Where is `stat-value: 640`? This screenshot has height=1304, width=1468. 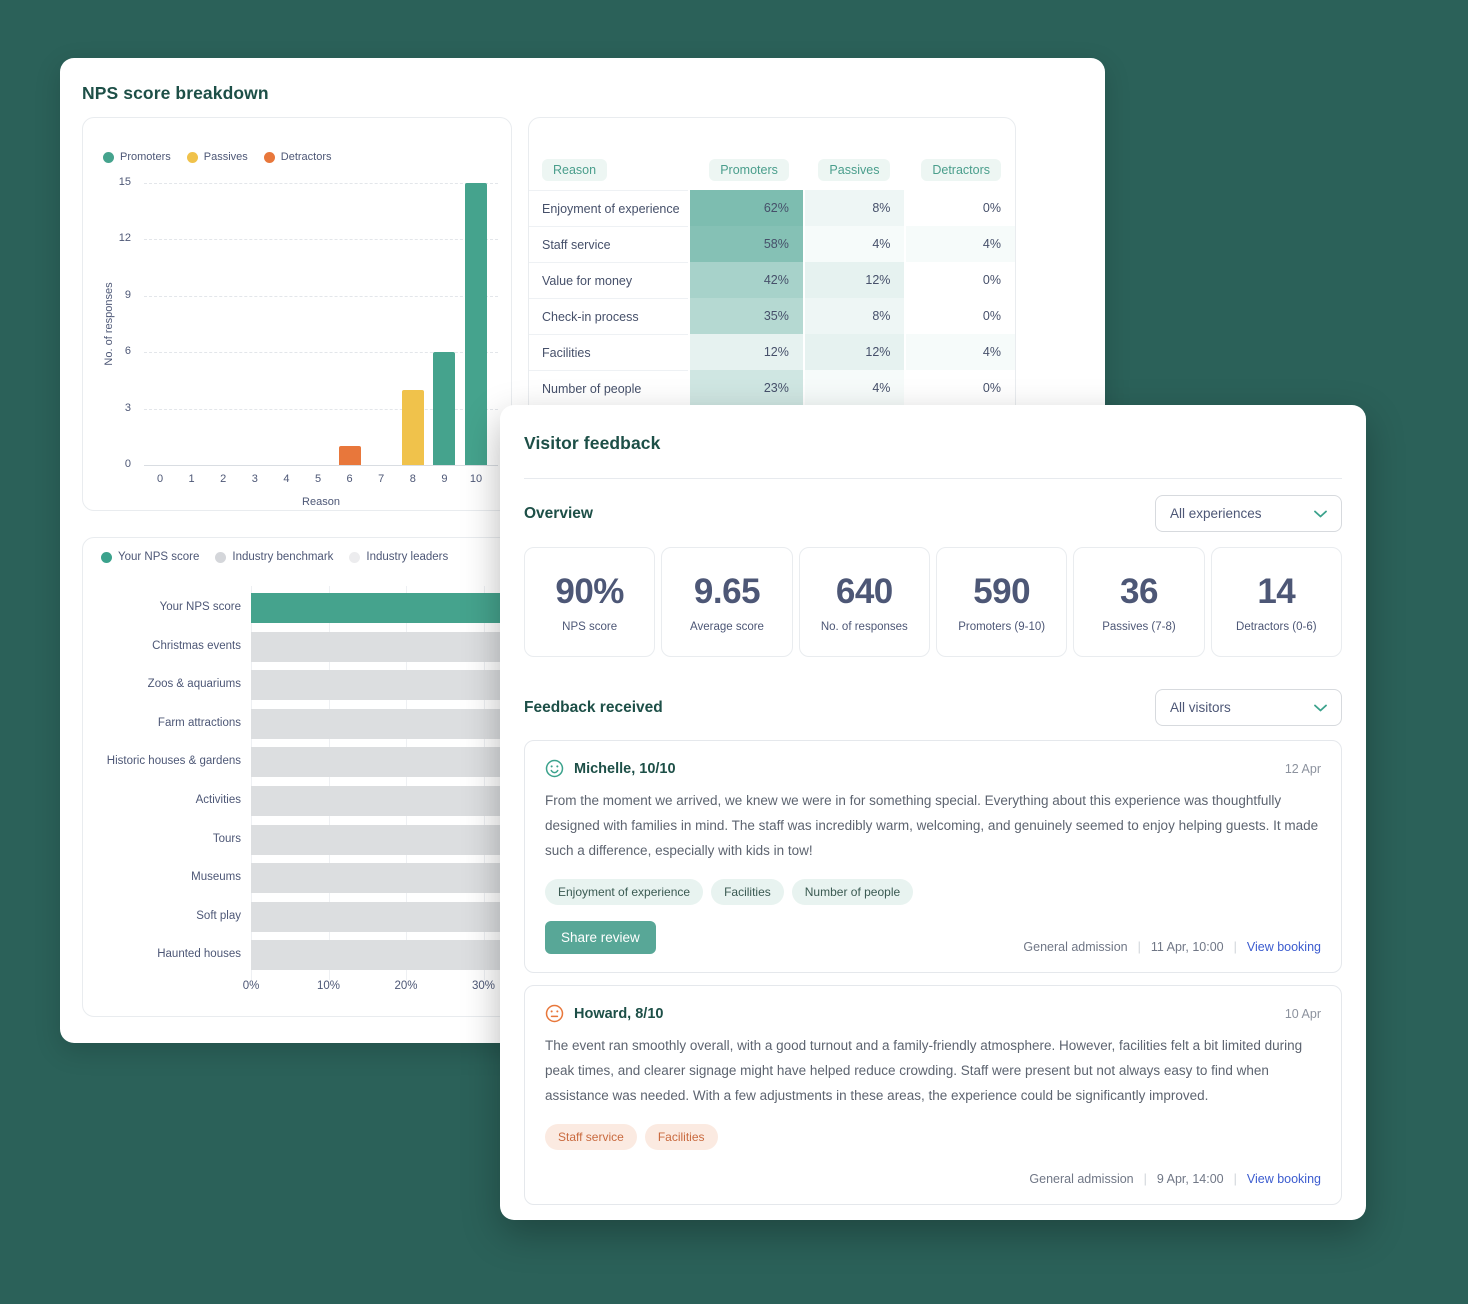 stat-value: 640 is located at coordinates (864, 591).